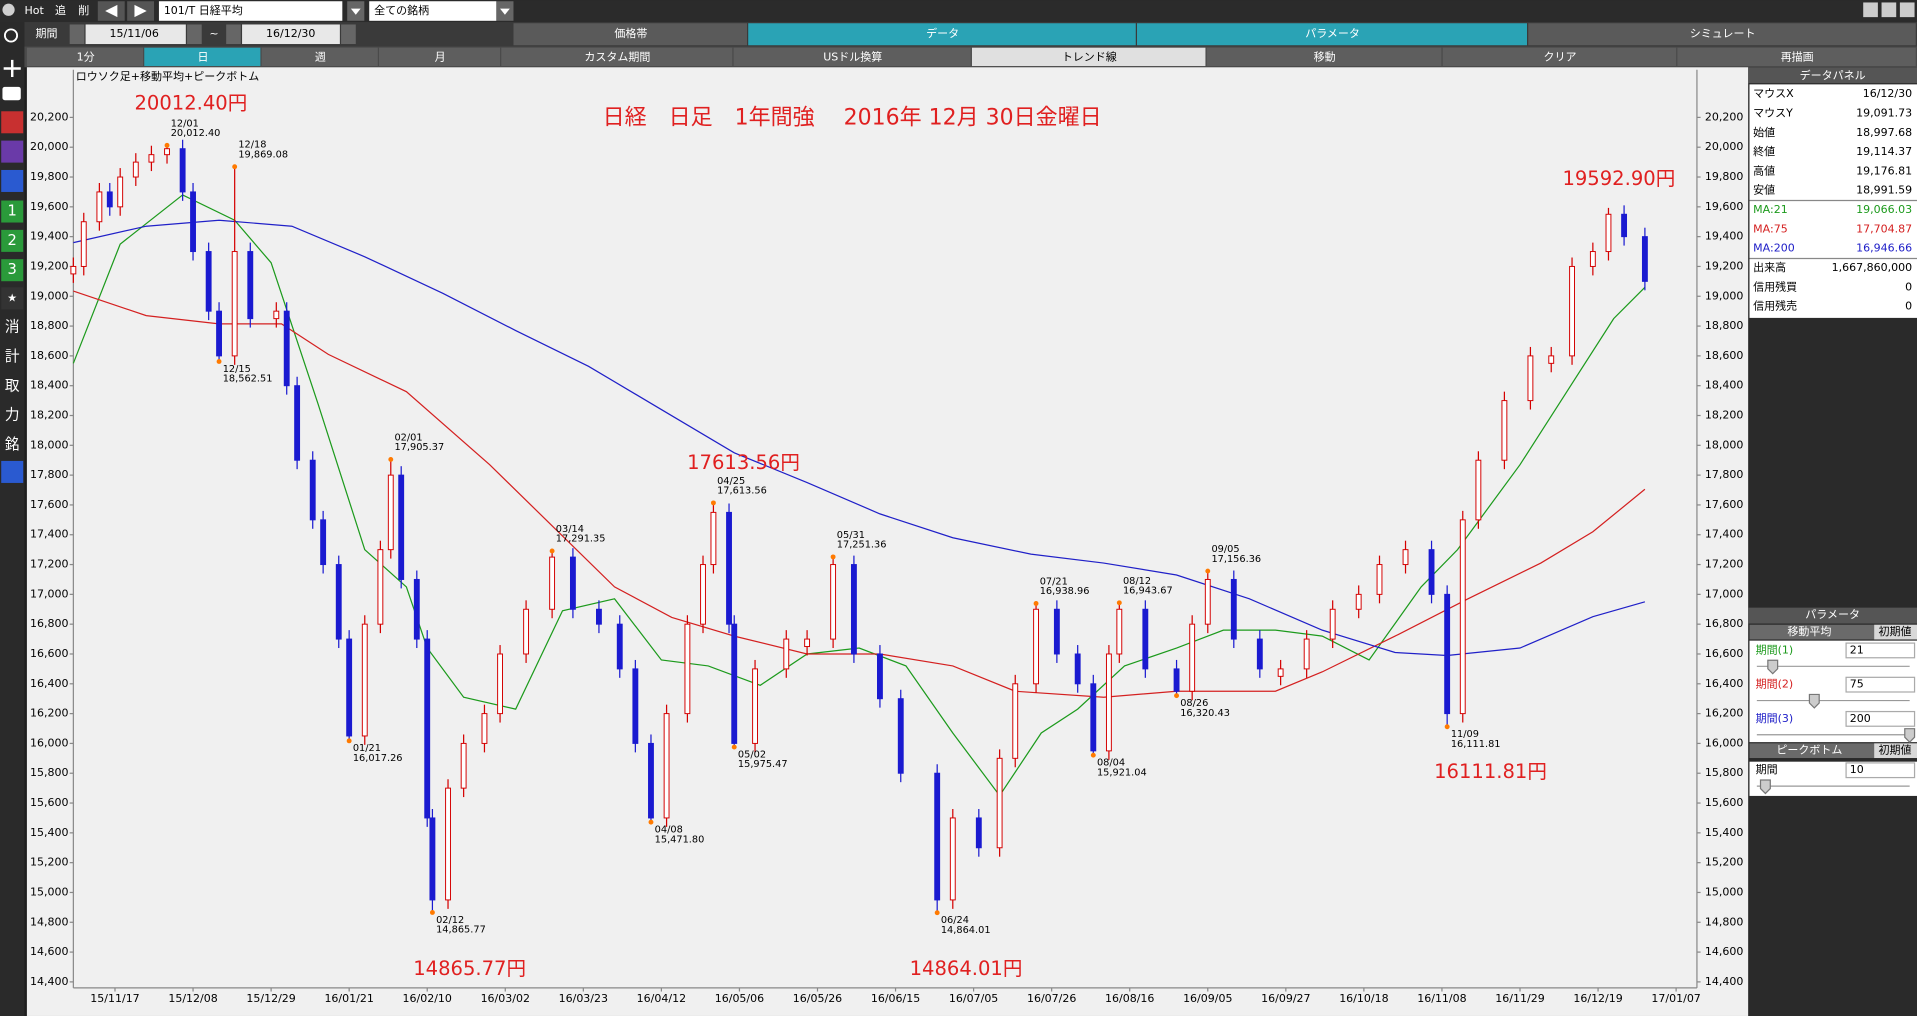  I want to click on delete-button: 削, so click(83, 10).